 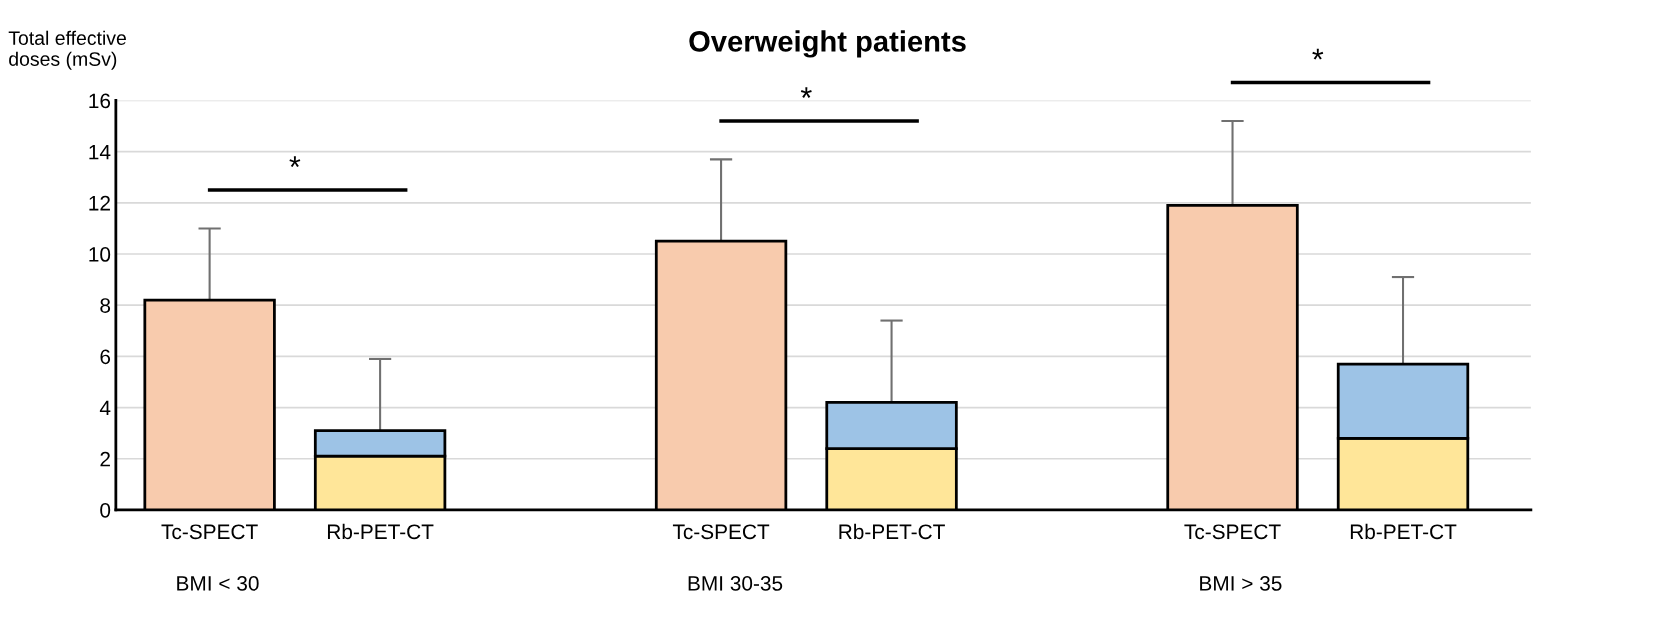 I want to click on chart-title: Overweight patients, so click(x=827, y=44).